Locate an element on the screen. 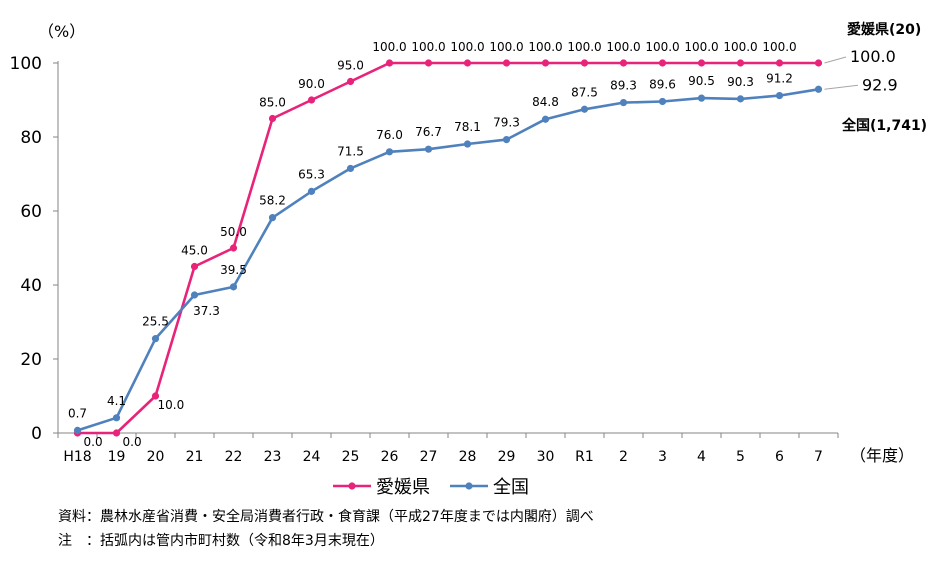 Image resolution: width=939 pixels, height=570 pixels. data-label-ehime: 50.0 is located at coordinates (233, 232).